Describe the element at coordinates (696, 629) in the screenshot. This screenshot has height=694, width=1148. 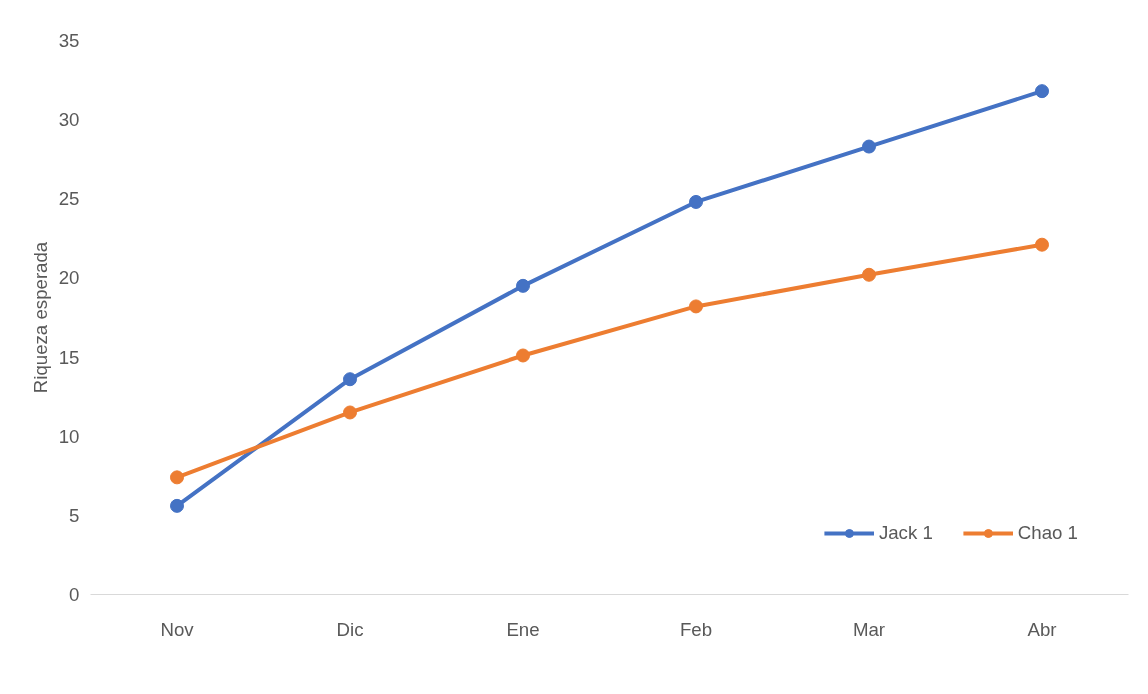
I see `x-tick-label: Feb` at that location.